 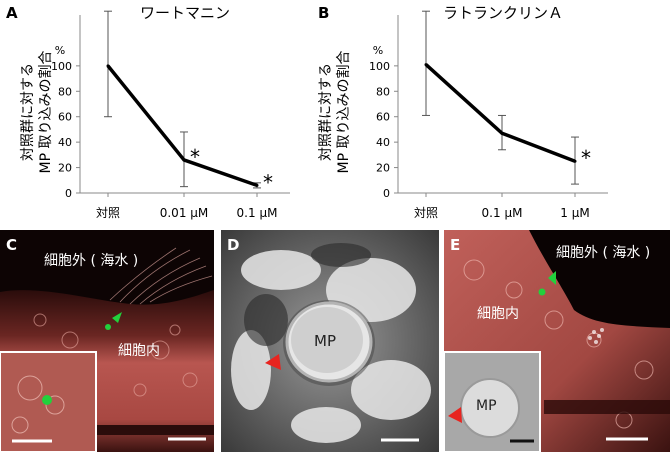 What do you see at coordinates (326, 112) in the screenshot?
I see `chart-b-ylabel-line-1: 対照群に対する` at bounding box center [326, 112].